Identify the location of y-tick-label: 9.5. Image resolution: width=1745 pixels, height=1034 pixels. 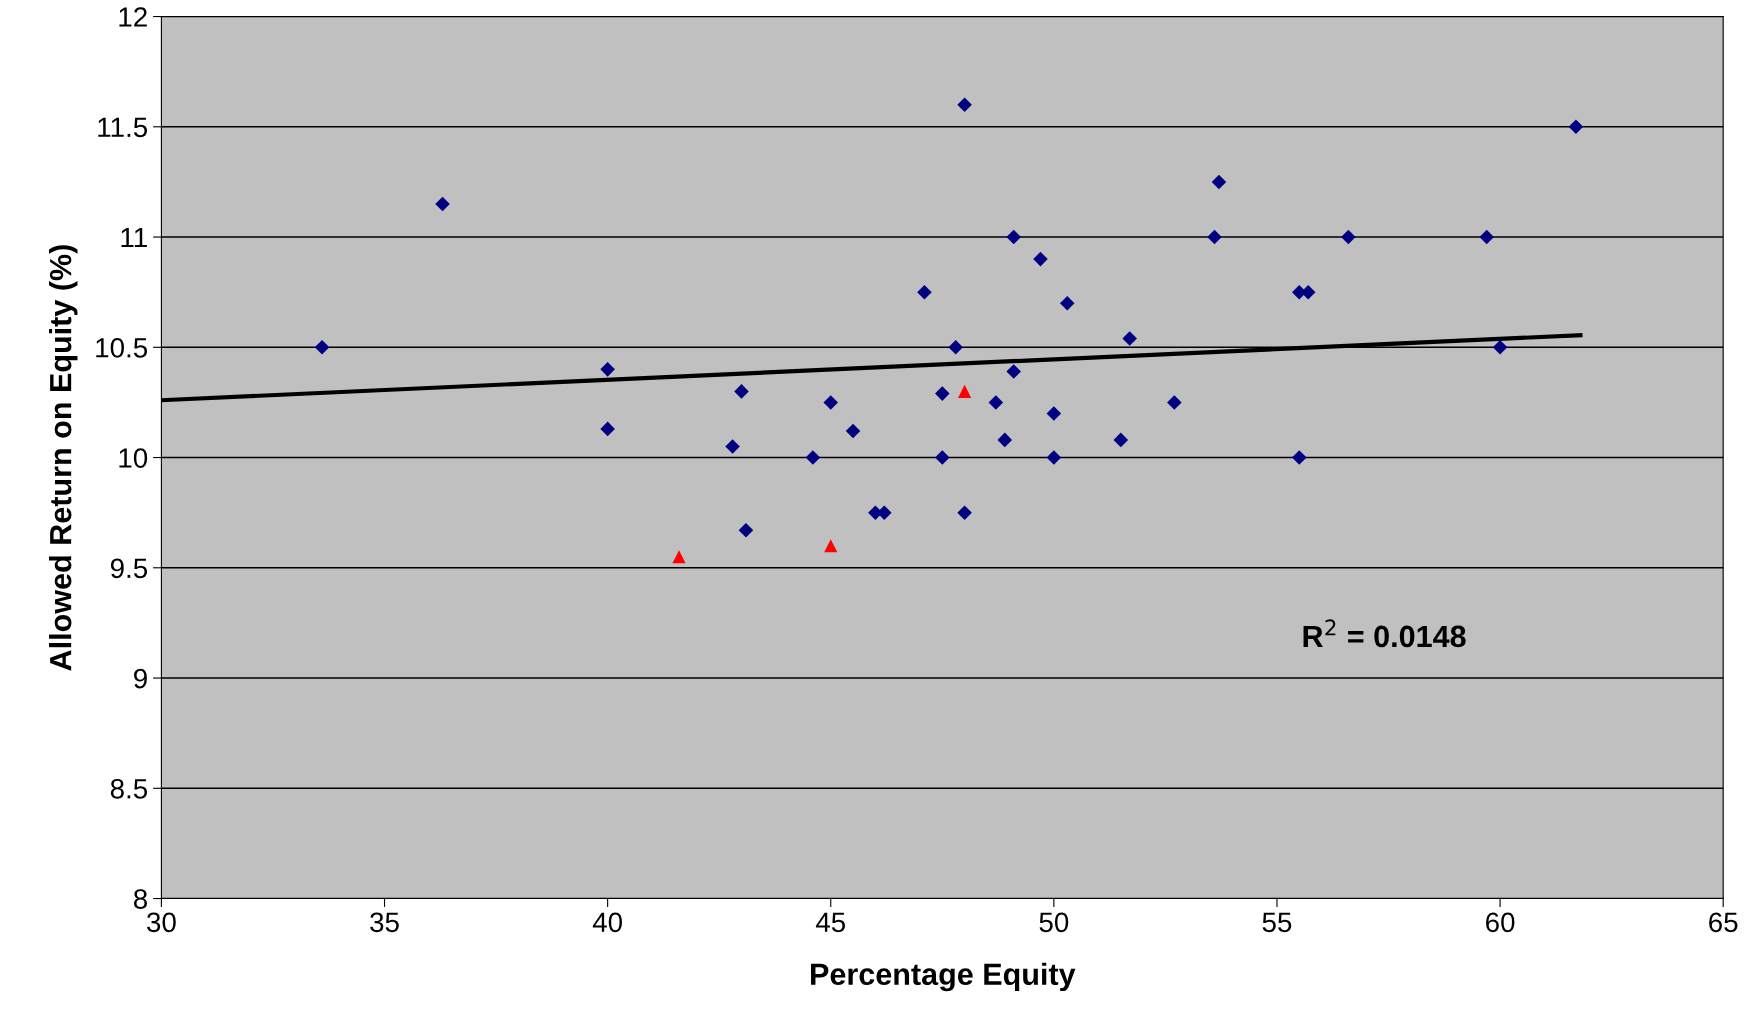
(129, 568).